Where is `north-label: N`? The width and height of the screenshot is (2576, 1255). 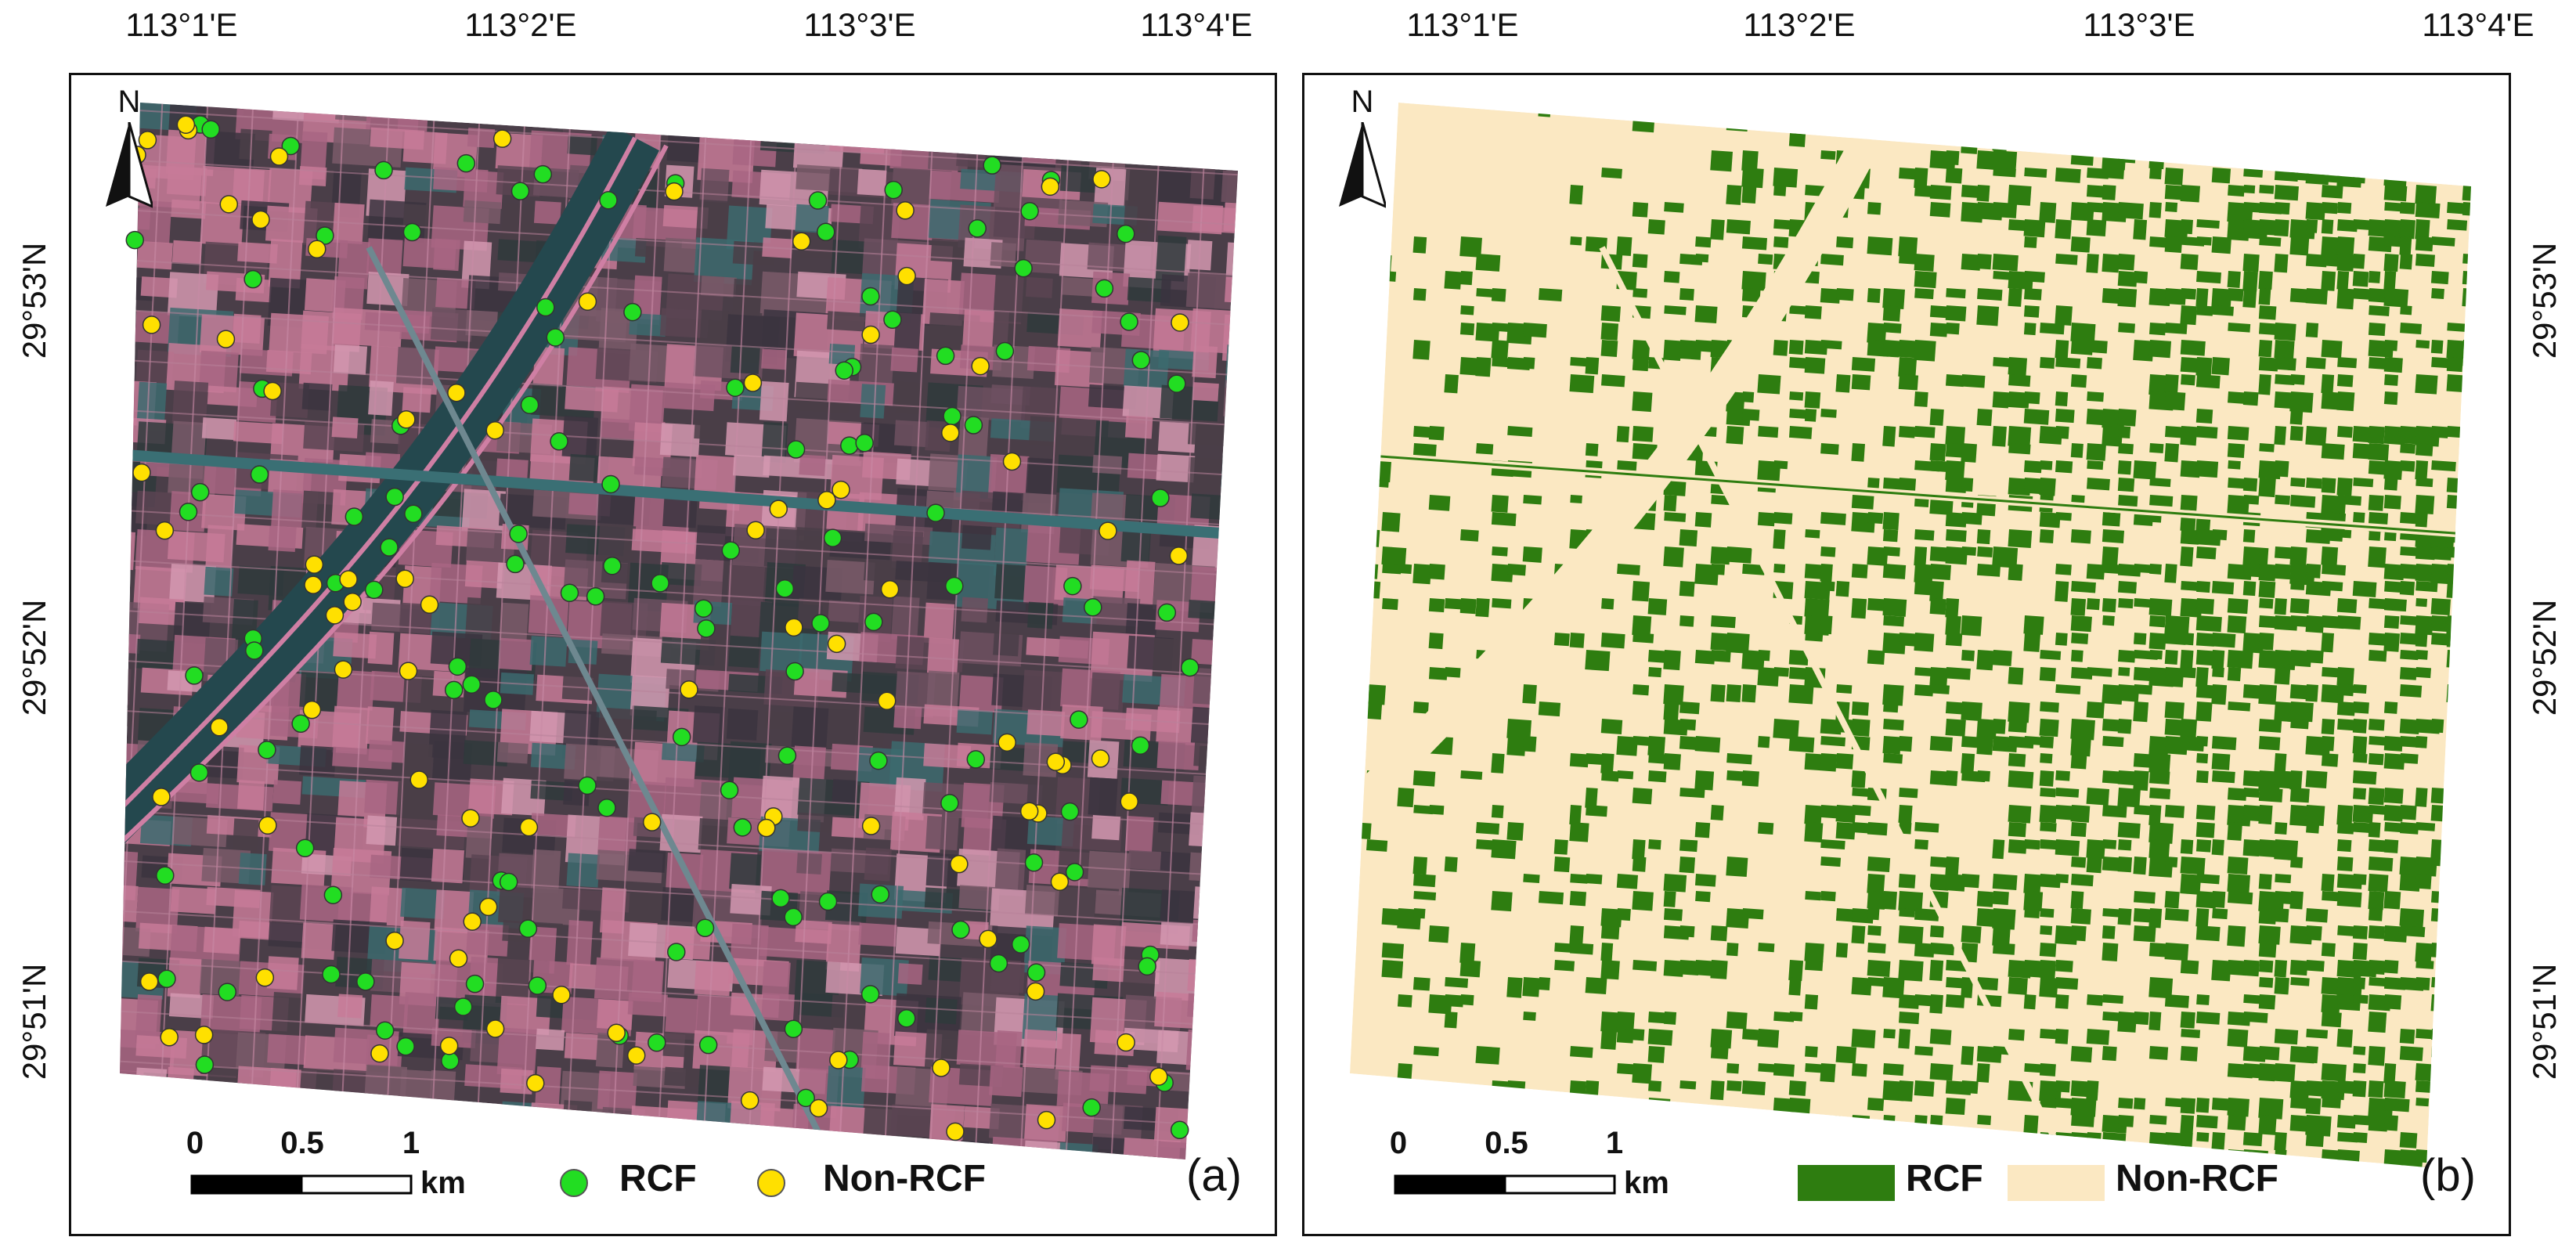 north-label: N is located at coordinates (1363, 102).